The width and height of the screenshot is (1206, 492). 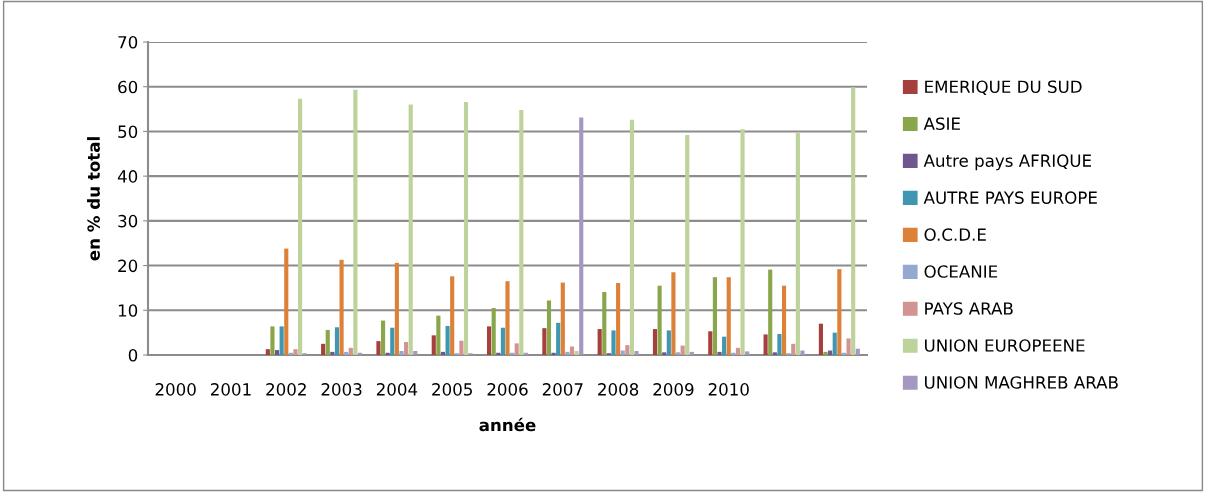 What do you see at coordinates (341, 389) in the screenshot?
I see `x-tick-label: 2003` at bounding box center [341, 389].